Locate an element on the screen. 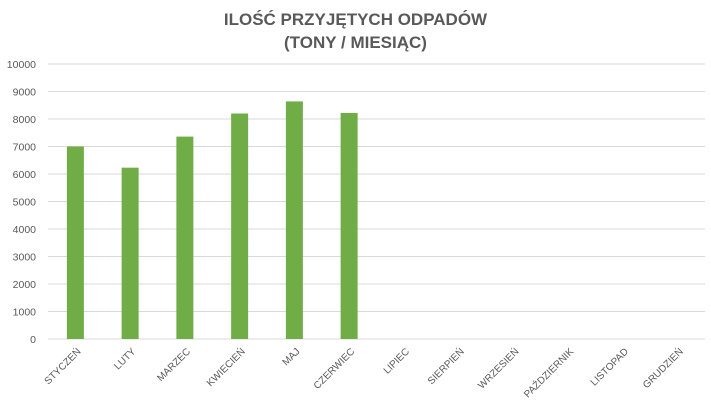 This screenshot has width=711, height=402. chart-title-line-2: (TONY / MIESIĄC) is located at coordinates (355, 42).